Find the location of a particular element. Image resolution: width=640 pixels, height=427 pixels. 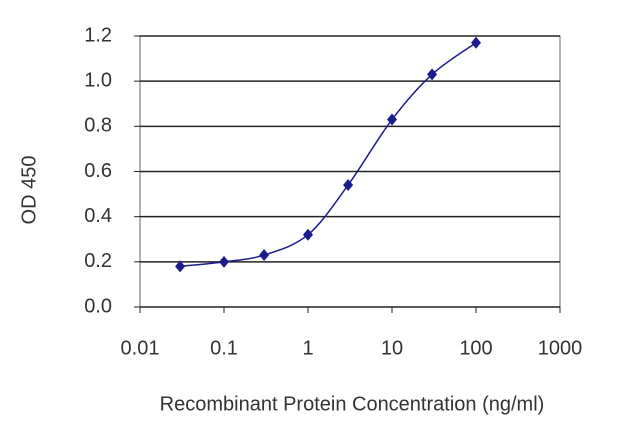

x-tick-label: 0.1 is located at coordinates (224, 348).